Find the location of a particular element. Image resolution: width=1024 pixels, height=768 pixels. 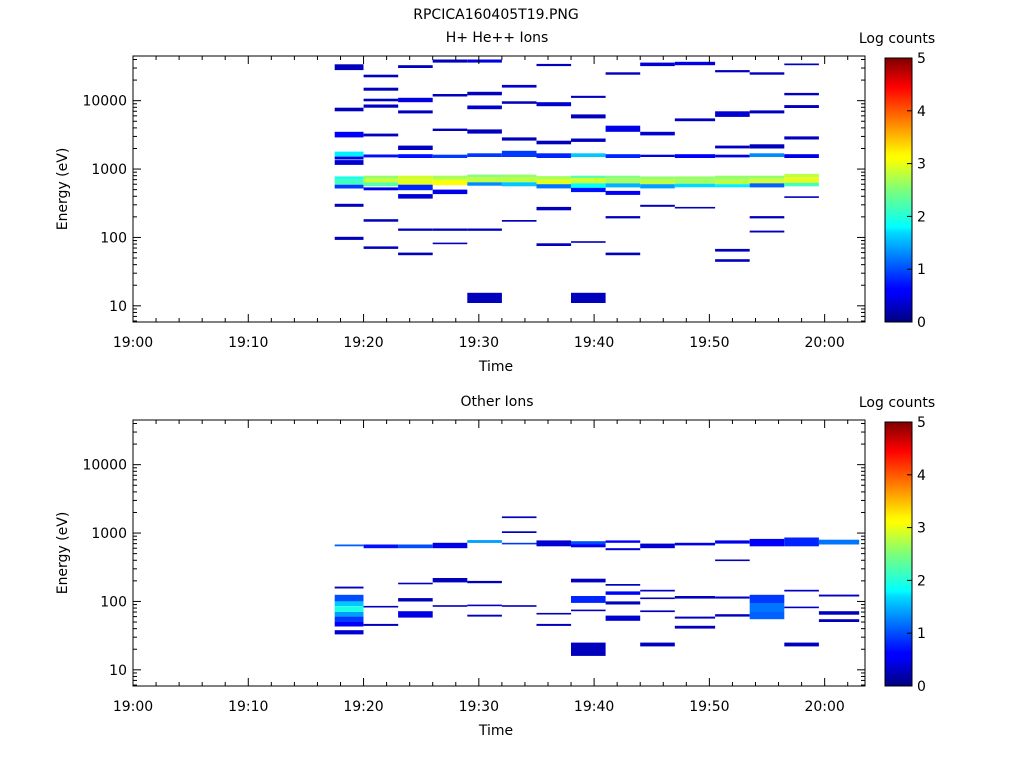

colorbar-tick-label: 1 is located at coordinates (921, 634).